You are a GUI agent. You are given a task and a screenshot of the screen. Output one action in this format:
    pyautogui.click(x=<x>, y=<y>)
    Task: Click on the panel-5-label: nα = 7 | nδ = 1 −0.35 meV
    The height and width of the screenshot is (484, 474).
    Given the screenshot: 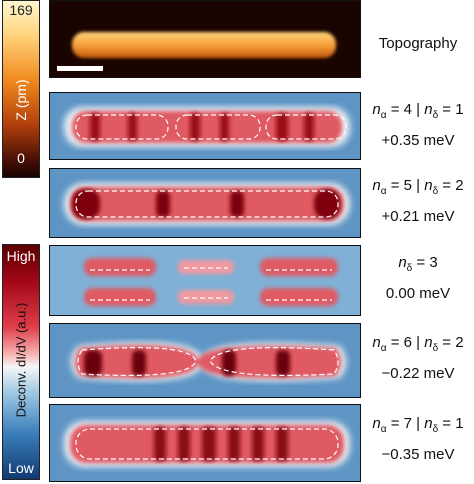 What is the action you would take?
    pyautogui.click(x=418, y=439)
    